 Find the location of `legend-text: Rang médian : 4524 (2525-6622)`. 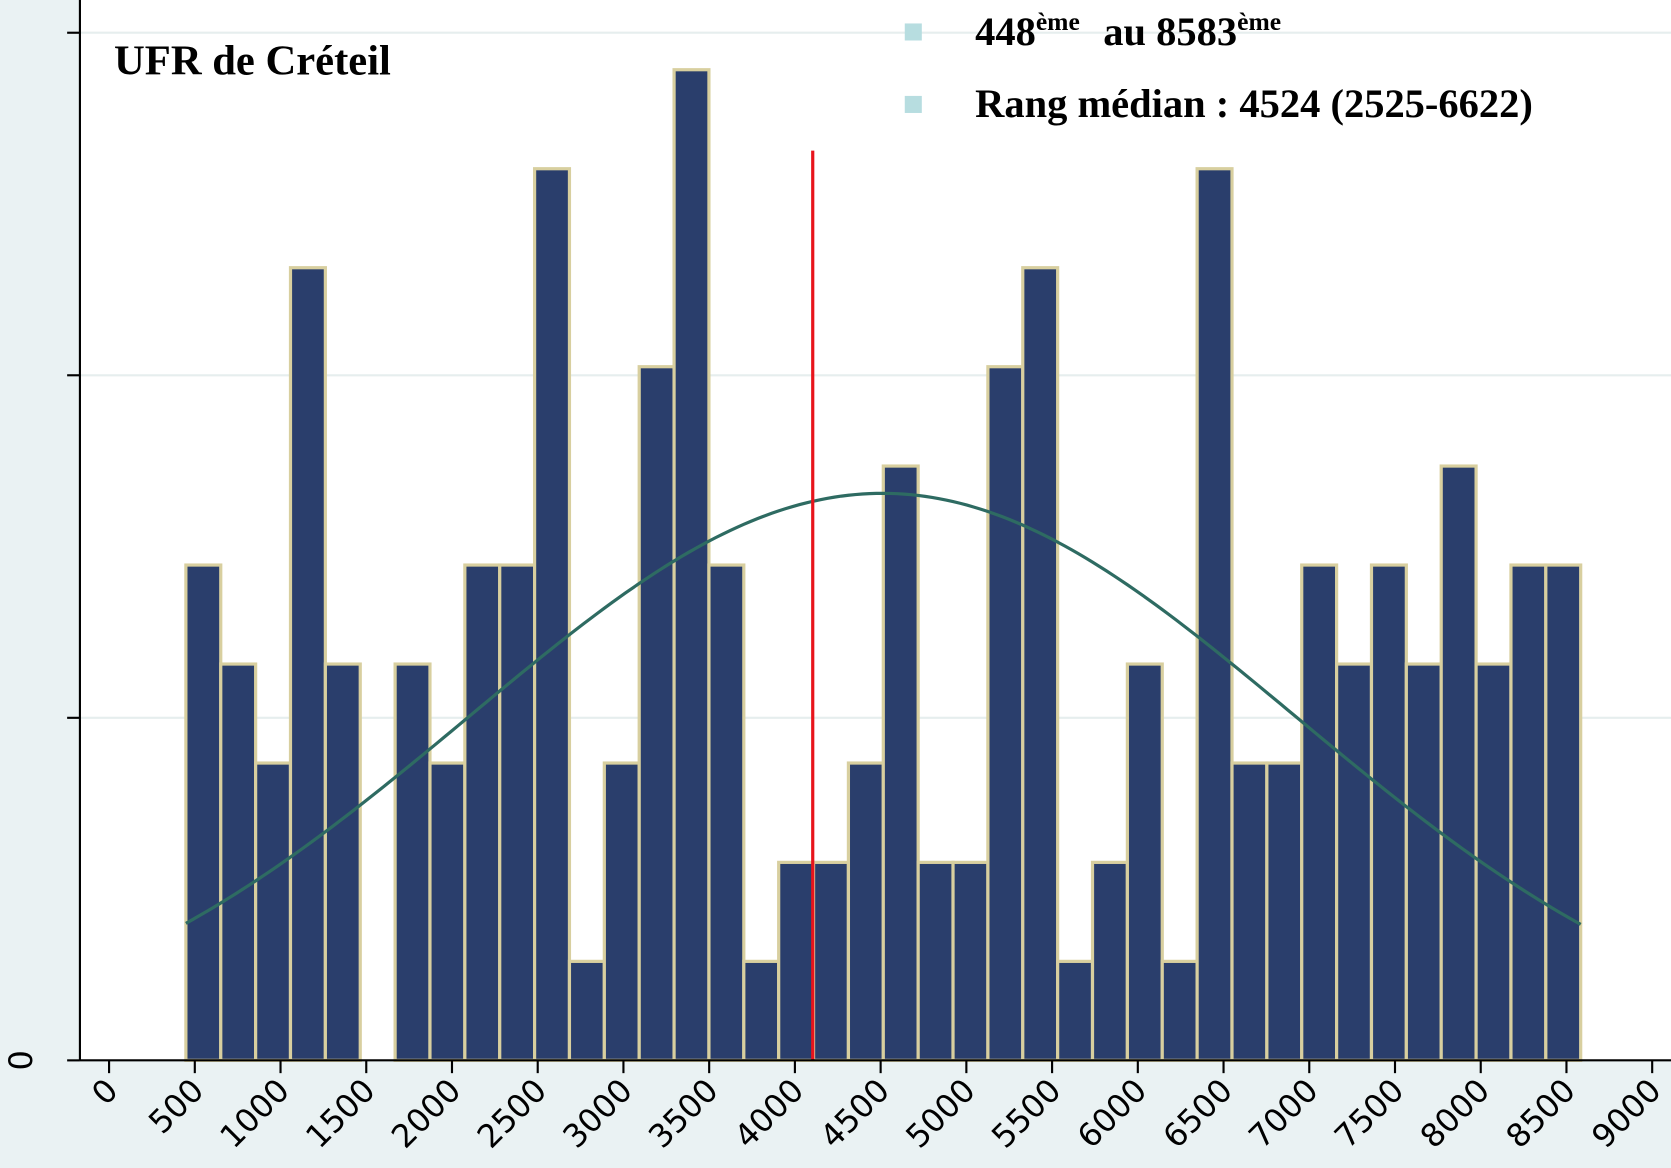

legend-text: Rang médian : 4524 (2525-6622) is located at coordinates (1254, 103).